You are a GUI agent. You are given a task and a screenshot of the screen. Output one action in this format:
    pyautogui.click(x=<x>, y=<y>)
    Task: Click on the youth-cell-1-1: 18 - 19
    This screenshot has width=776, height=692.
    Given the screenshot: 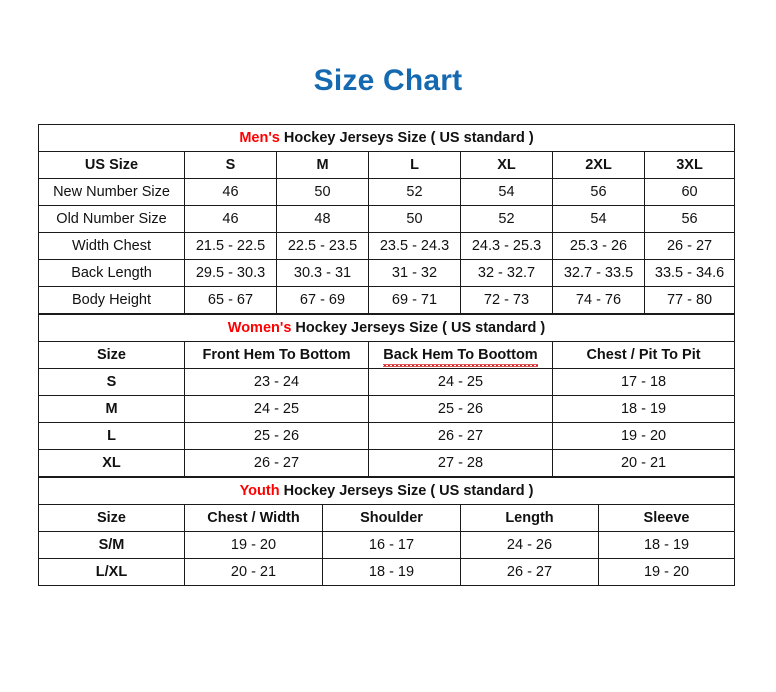 What is the action you would take?
    pyautogui.click(x=391, y=572)
    